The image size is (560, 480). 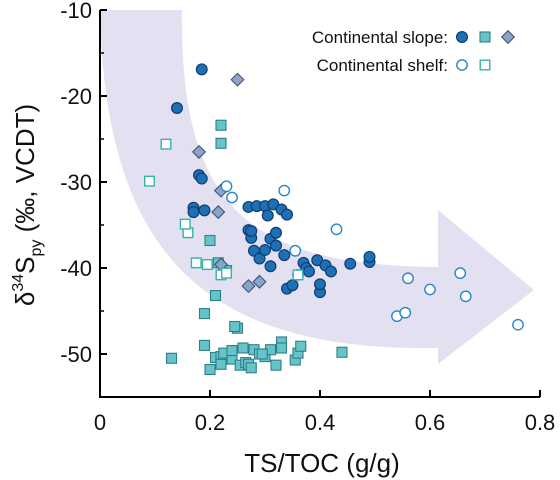 What do you see at coordinates (210, 422) in the screenshot?
I see `x-tick-label: 0.2` at bounding box center [210, 422].